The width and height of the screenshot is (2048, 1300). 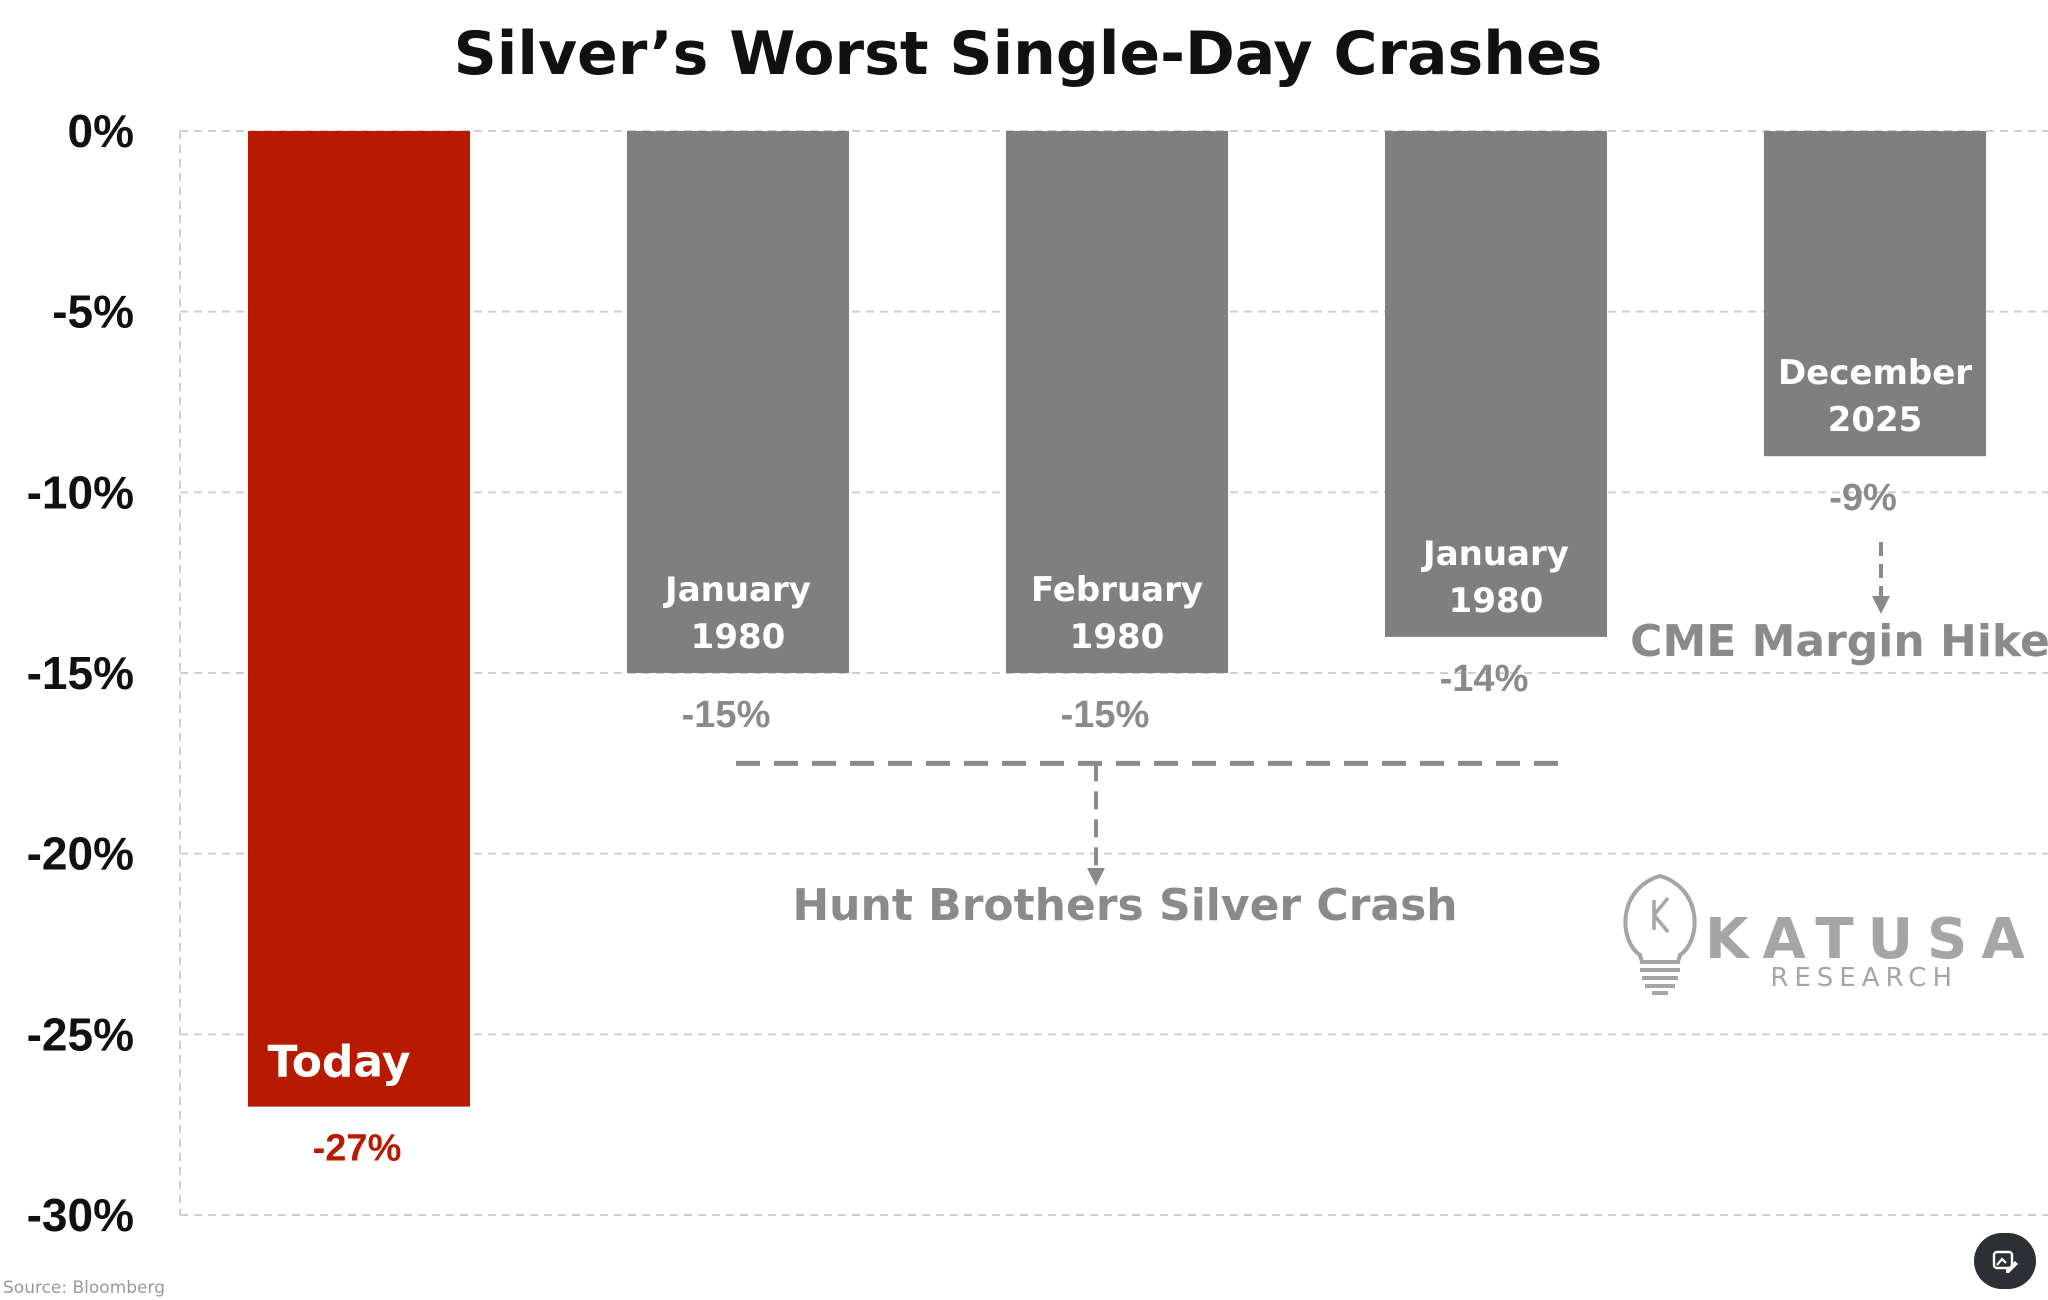 What do you see at coordinates (1484, 679) in the screenshot?
I see `data-label: -14%` at bounding box center [1484, 679].